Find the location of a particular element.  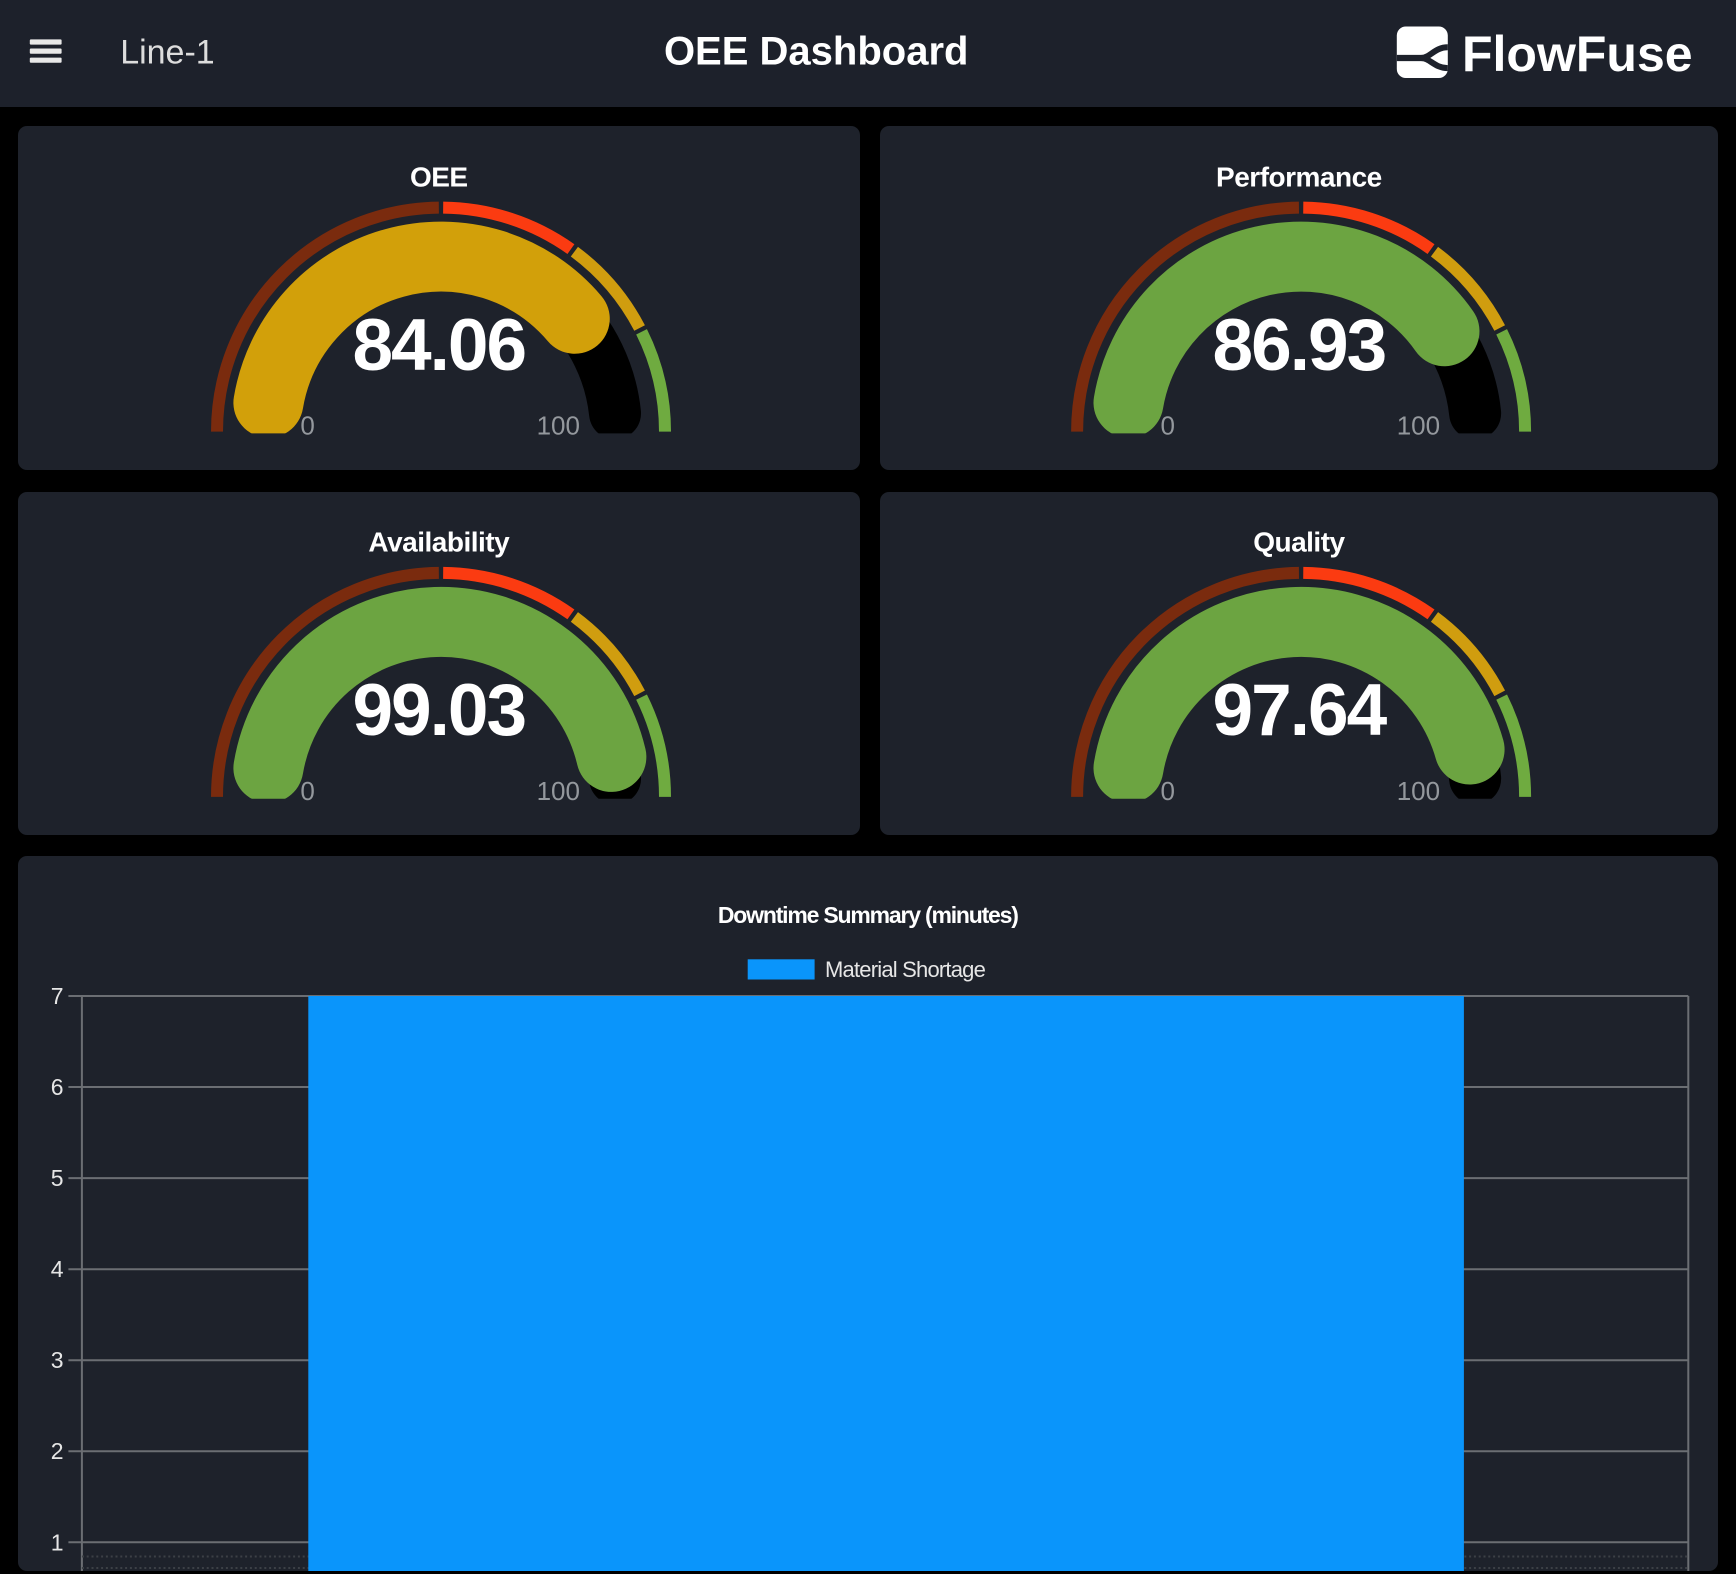

svg-text: Material Shortage is located at coordinates (905, 969).